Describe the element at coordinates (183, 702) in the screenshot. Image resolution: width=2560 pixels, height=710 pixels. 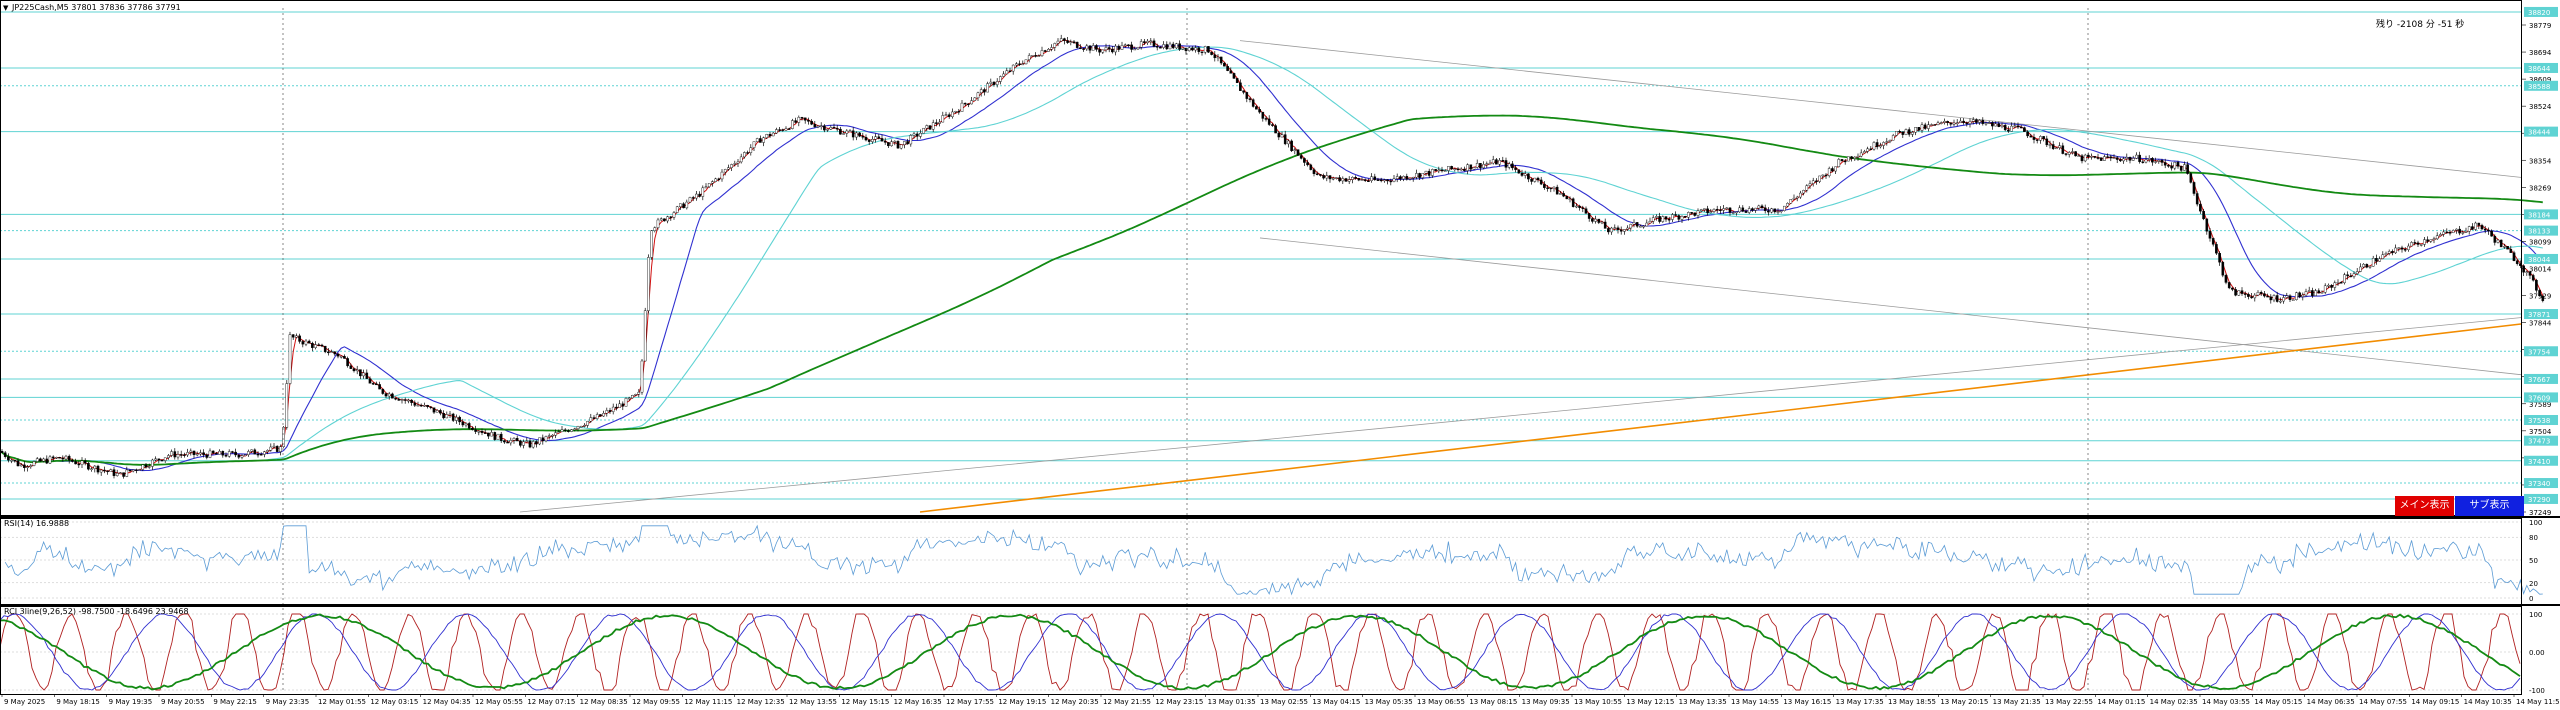
I see `time-label: 9 May 20:55` at that location.